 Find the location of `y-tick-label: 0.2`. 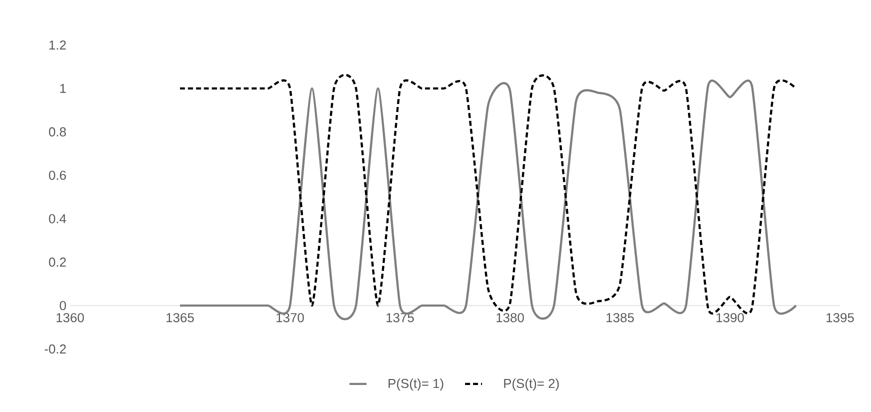

y-tick-label: 0.2 is located at coordinates (57, 262).